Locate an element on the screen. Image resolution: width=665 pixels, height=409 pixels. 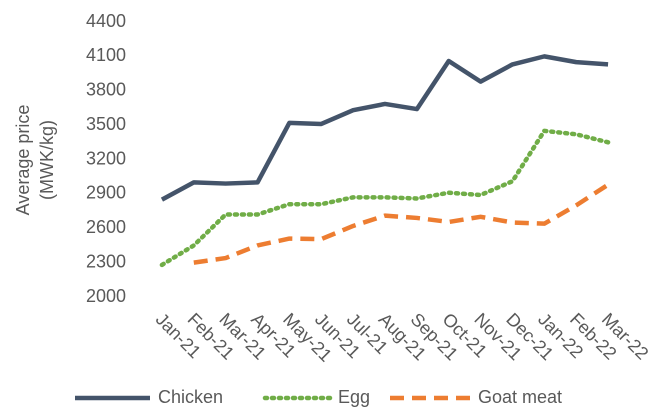
y-tick-label: 2300 is located at coordinates (106, 261).